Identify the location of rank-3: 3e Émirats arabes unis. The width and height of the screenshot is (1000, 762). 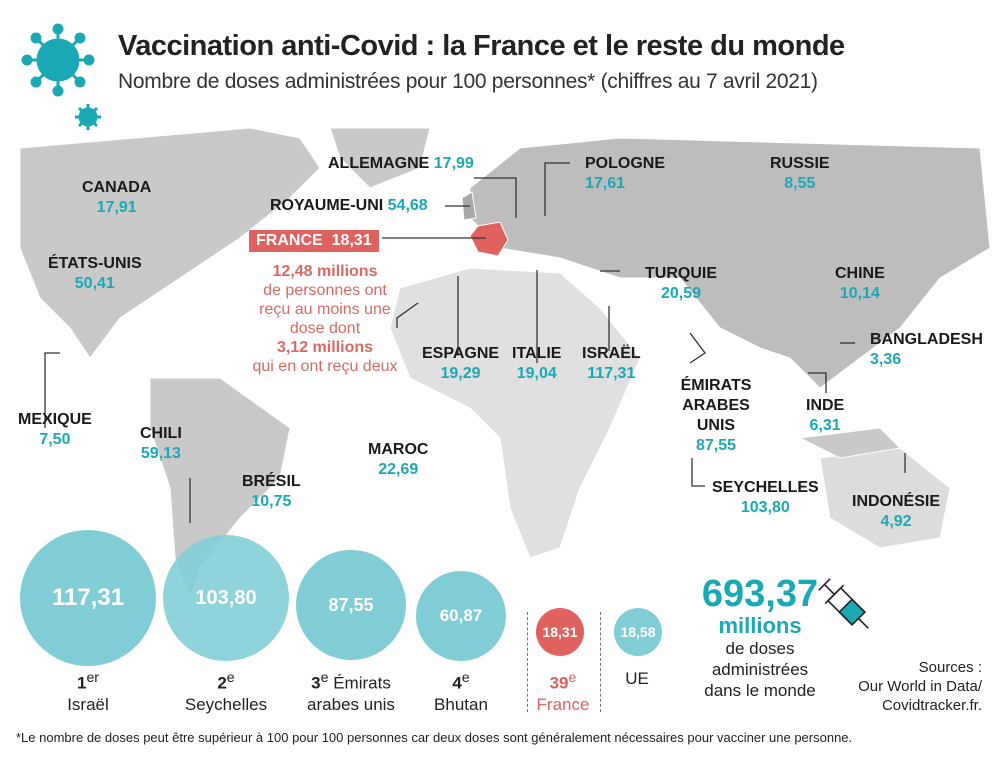
(351, 692).